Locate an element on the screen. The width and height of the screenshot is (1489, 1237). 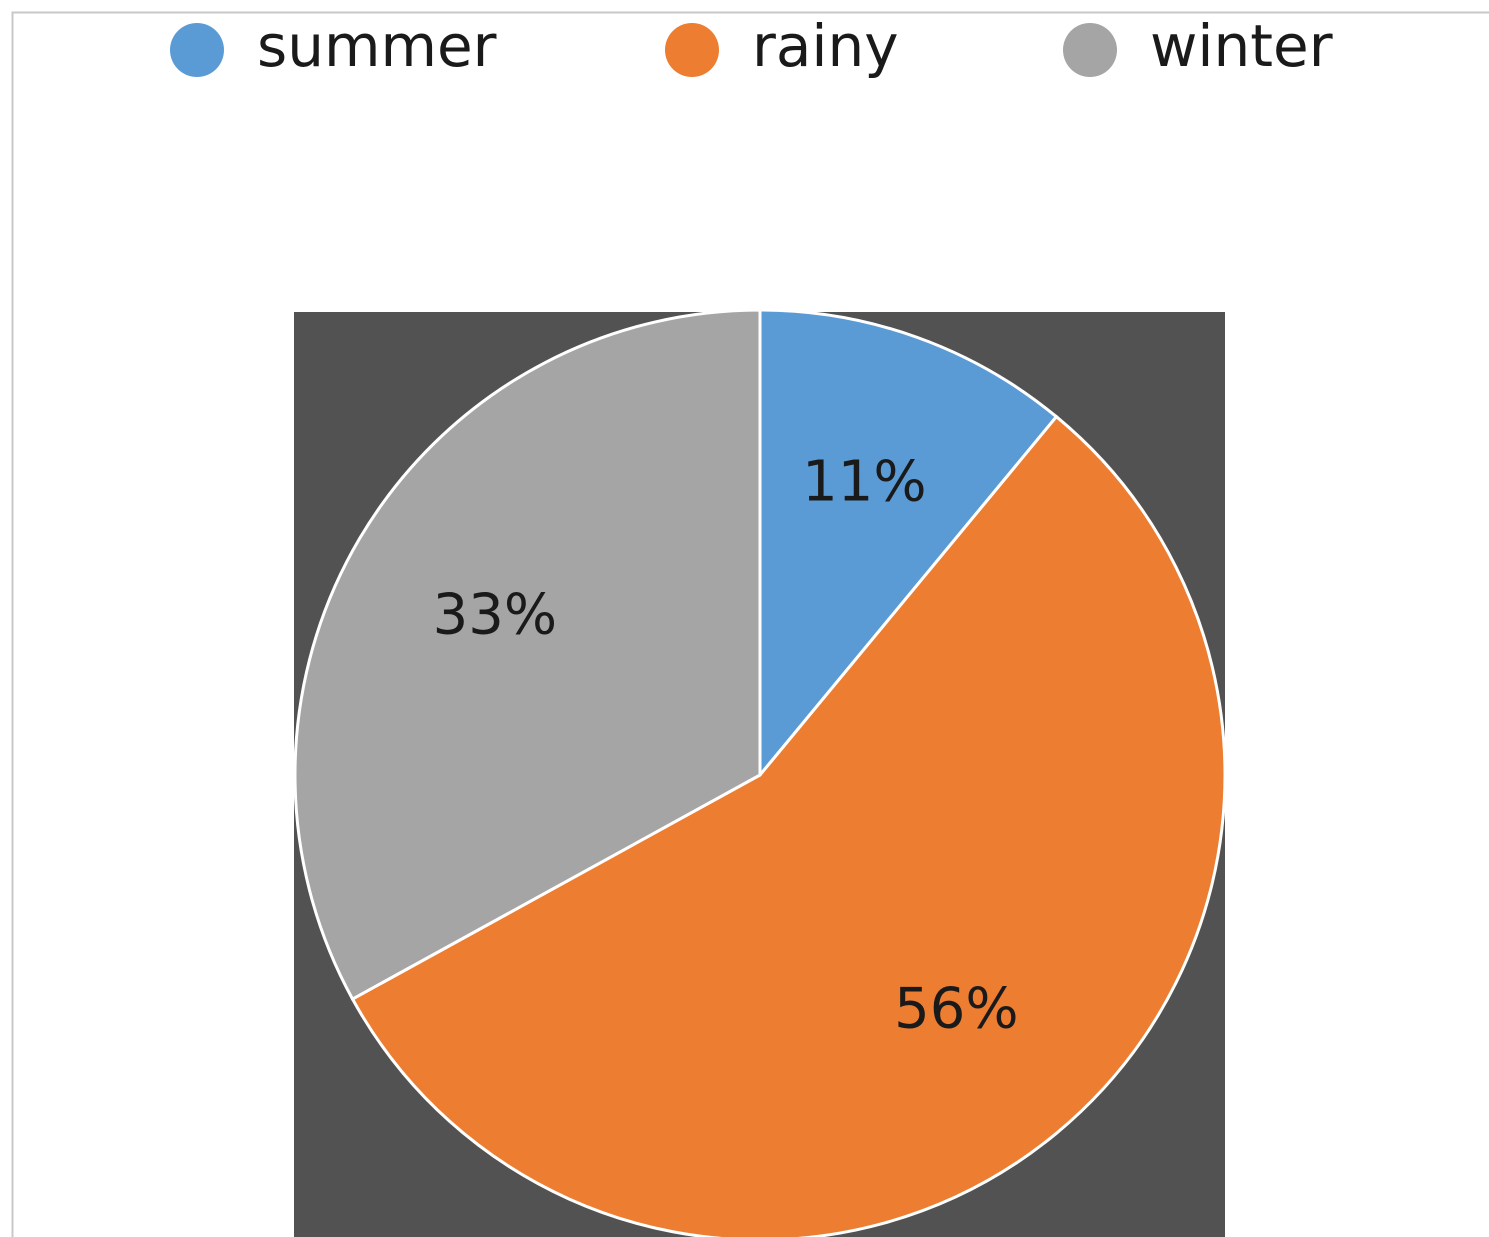
data-label: 11% is located at coordinates (864, 481).